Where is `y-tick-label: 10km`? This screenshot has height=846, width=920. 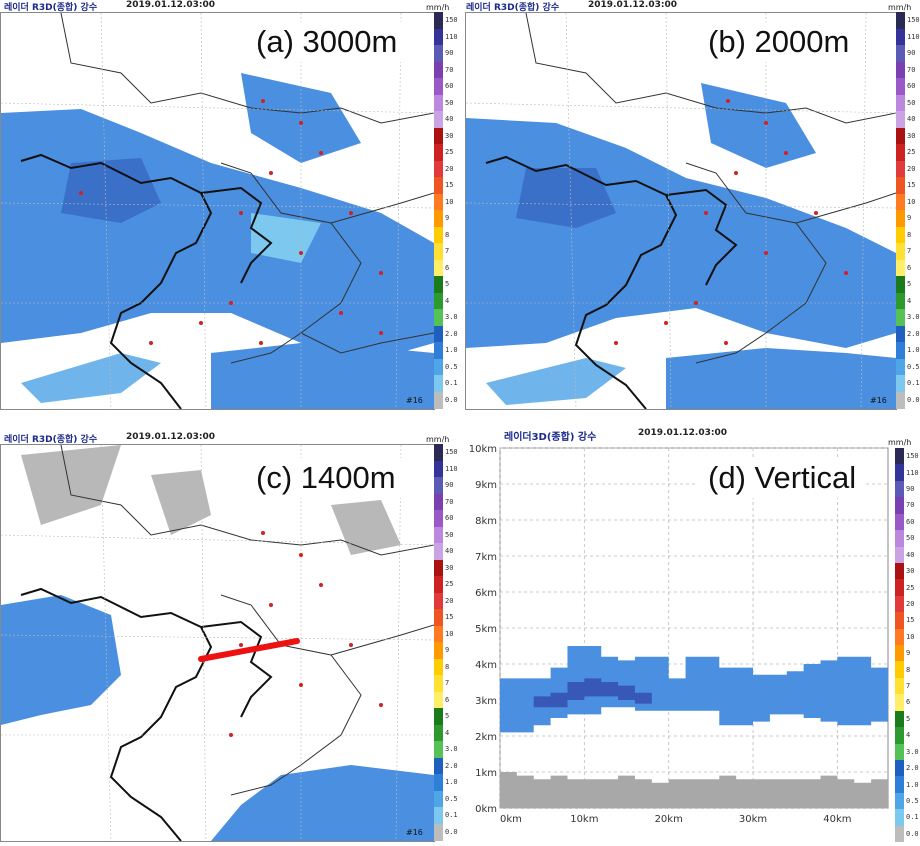
y-tick-label: 10km is located at coordinates (483, 449).